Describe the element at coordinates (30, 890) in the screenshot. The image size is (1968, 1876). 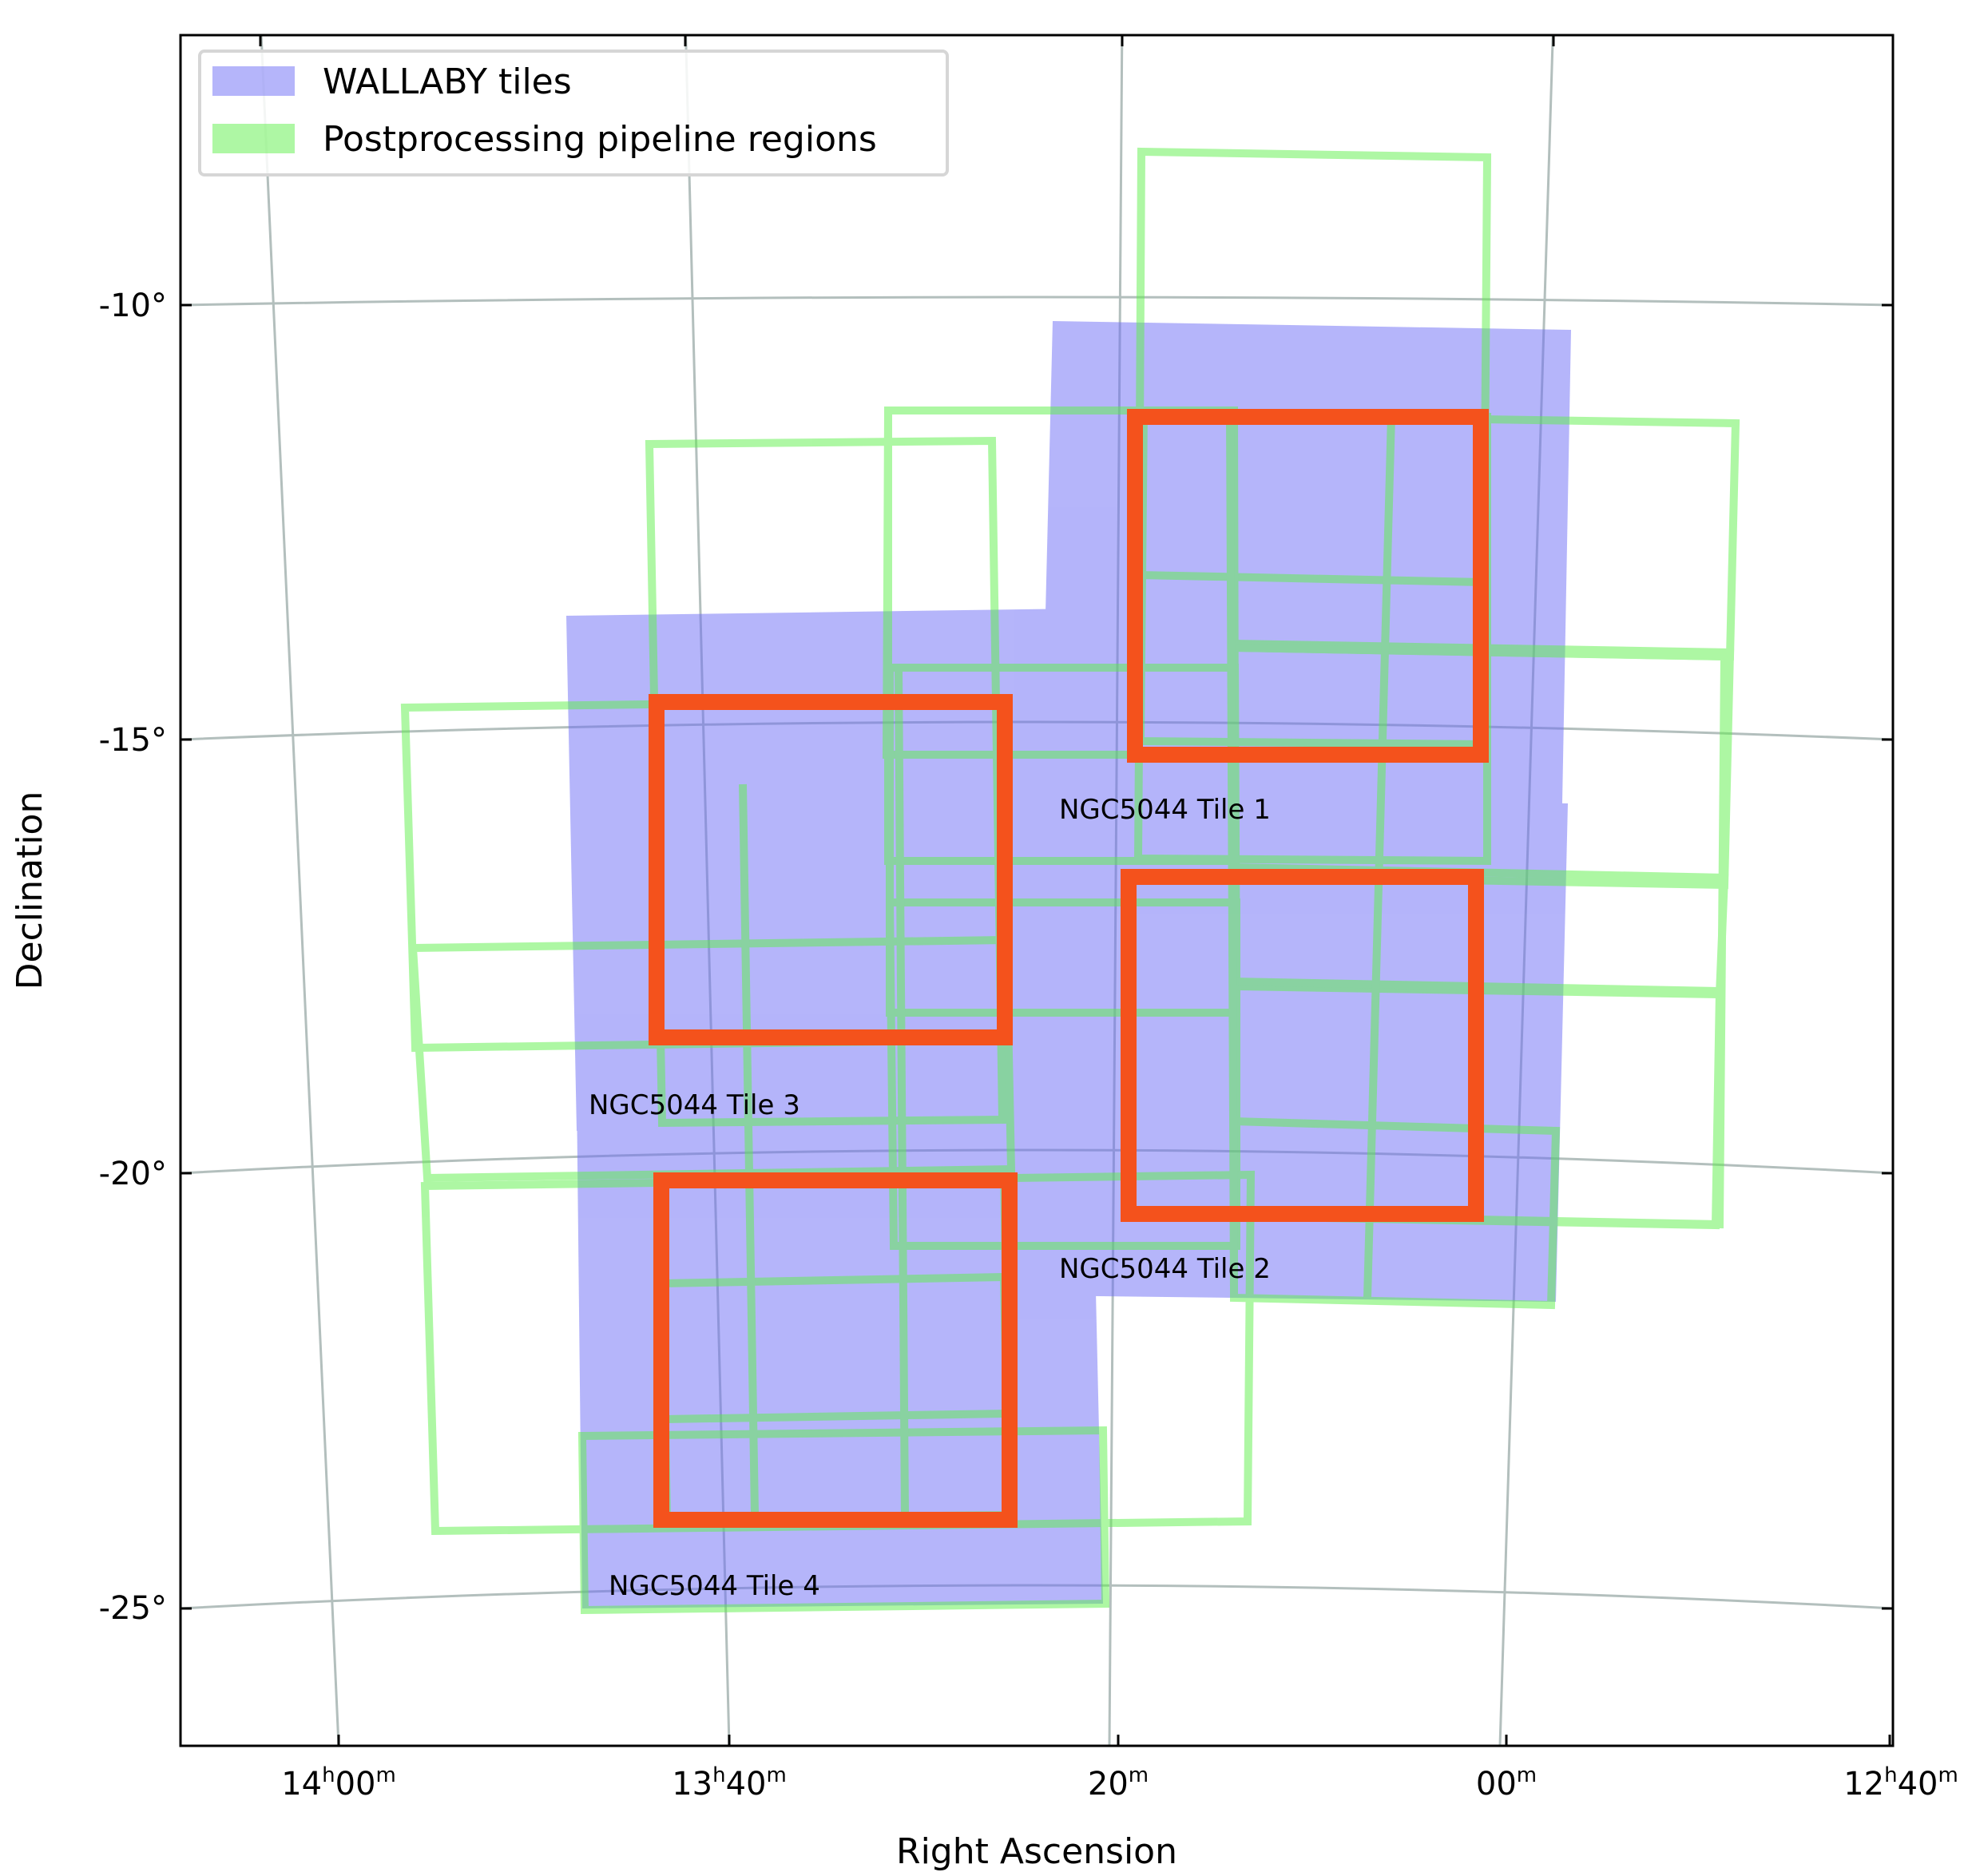
I see `y-axis-label: Declination` at that location.